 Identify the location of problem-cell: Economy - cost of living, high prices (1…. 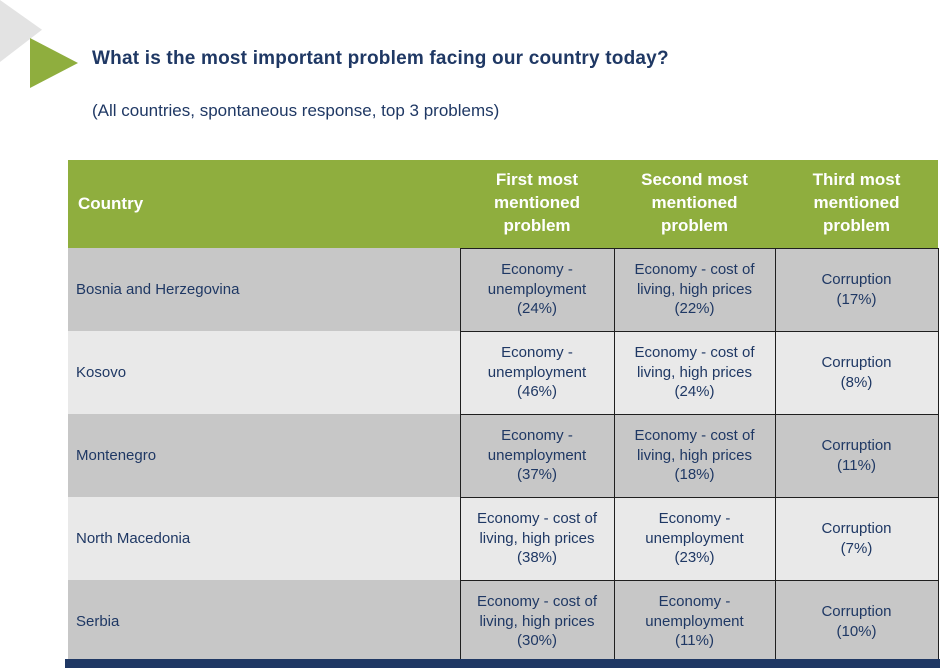
(694, 455).